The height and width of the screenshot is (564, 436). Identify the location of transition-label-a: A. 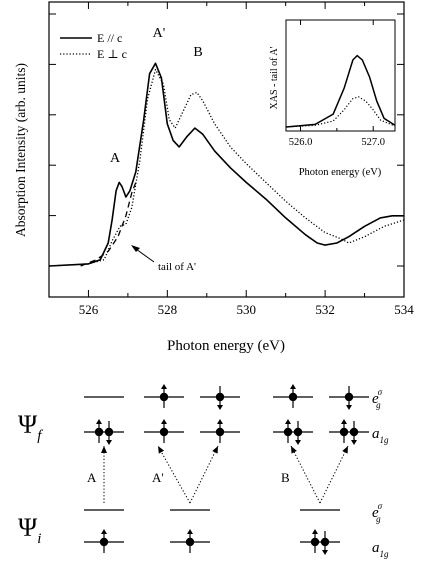
(92, 477).